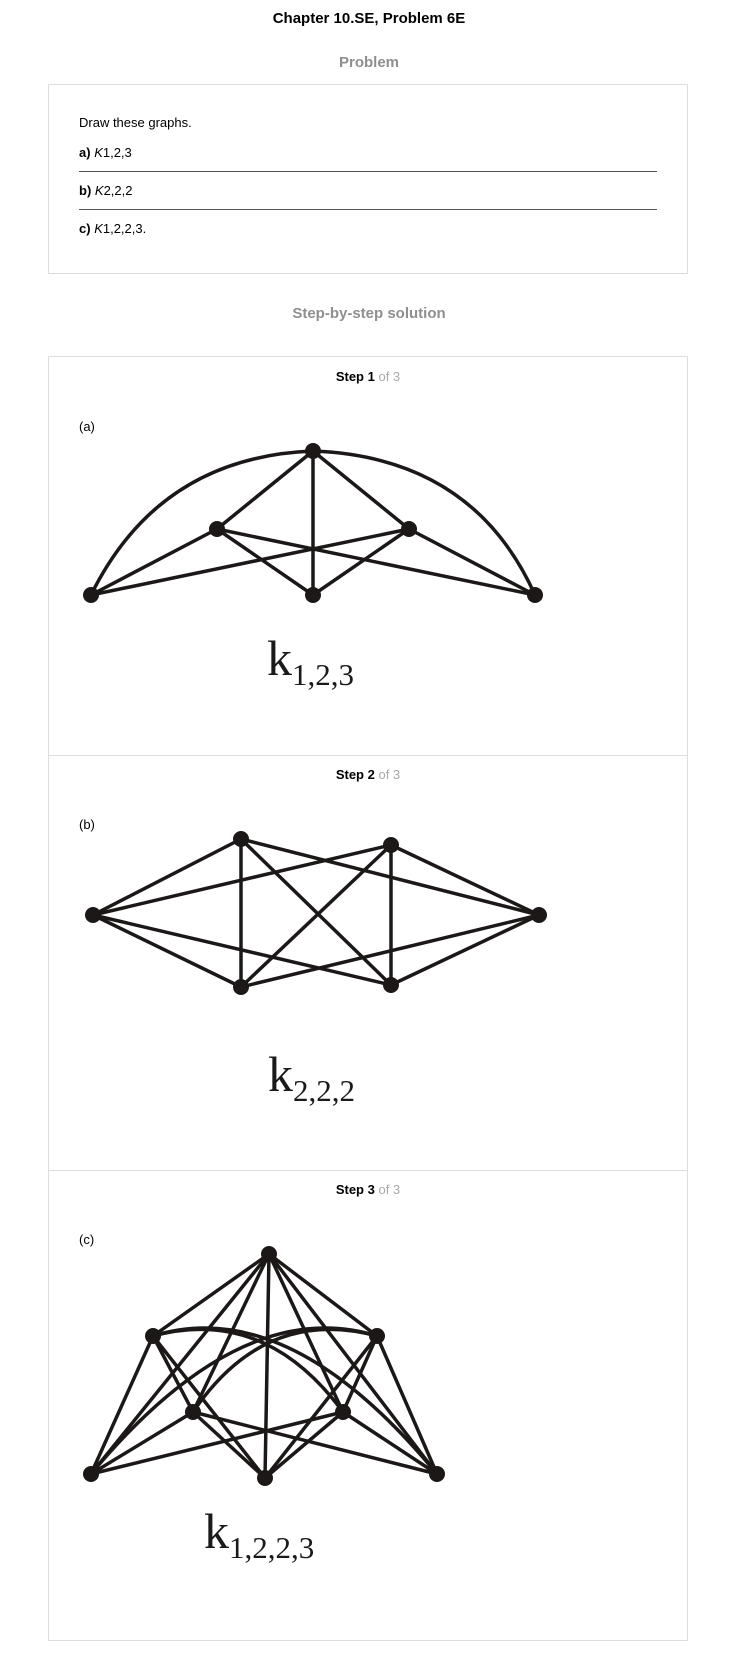 Image resolution: width=738 pixels, height=1668 pixels. Describe the element at coordinates (369, 313) in the screenshot. I see `solution-heading: Step-by-step solution` at that location.